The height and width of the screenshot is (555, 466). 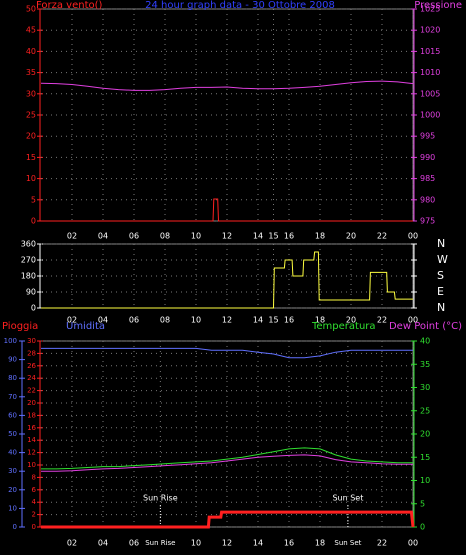 What do you see at coordinates (440, 291) in the screenshot?
I see `y-tick-label: E` at bounding box center [440, 291].